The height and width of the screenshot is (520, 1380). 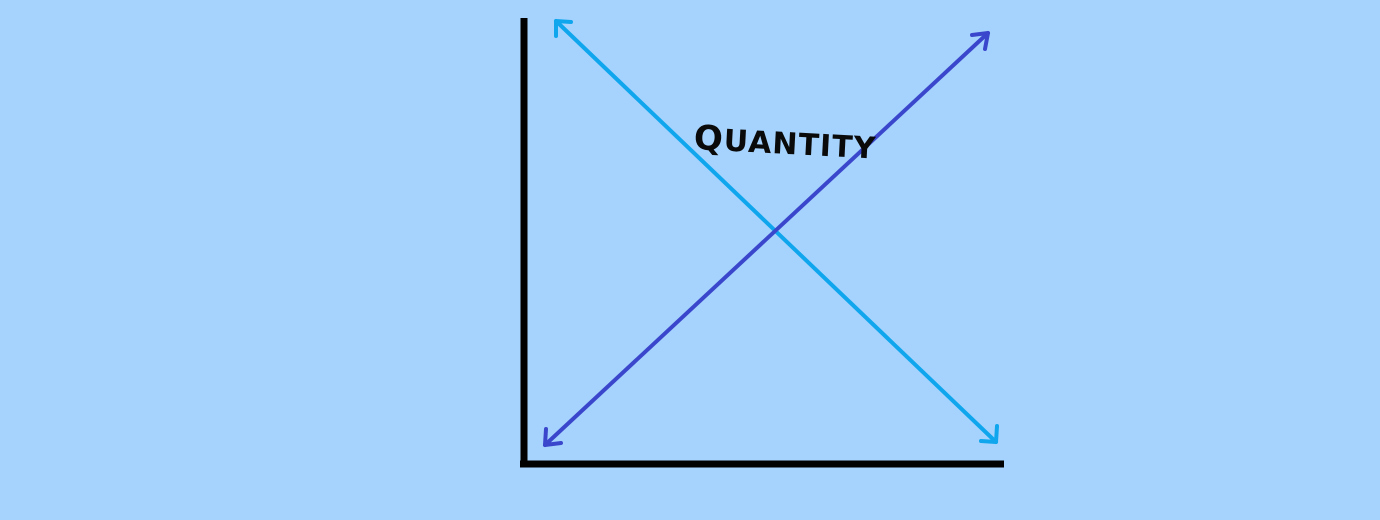 What do you see at coordinates (980, 41) in the screenshot?
I see `arrowhead-top-right` at bounding box center [980, 41].